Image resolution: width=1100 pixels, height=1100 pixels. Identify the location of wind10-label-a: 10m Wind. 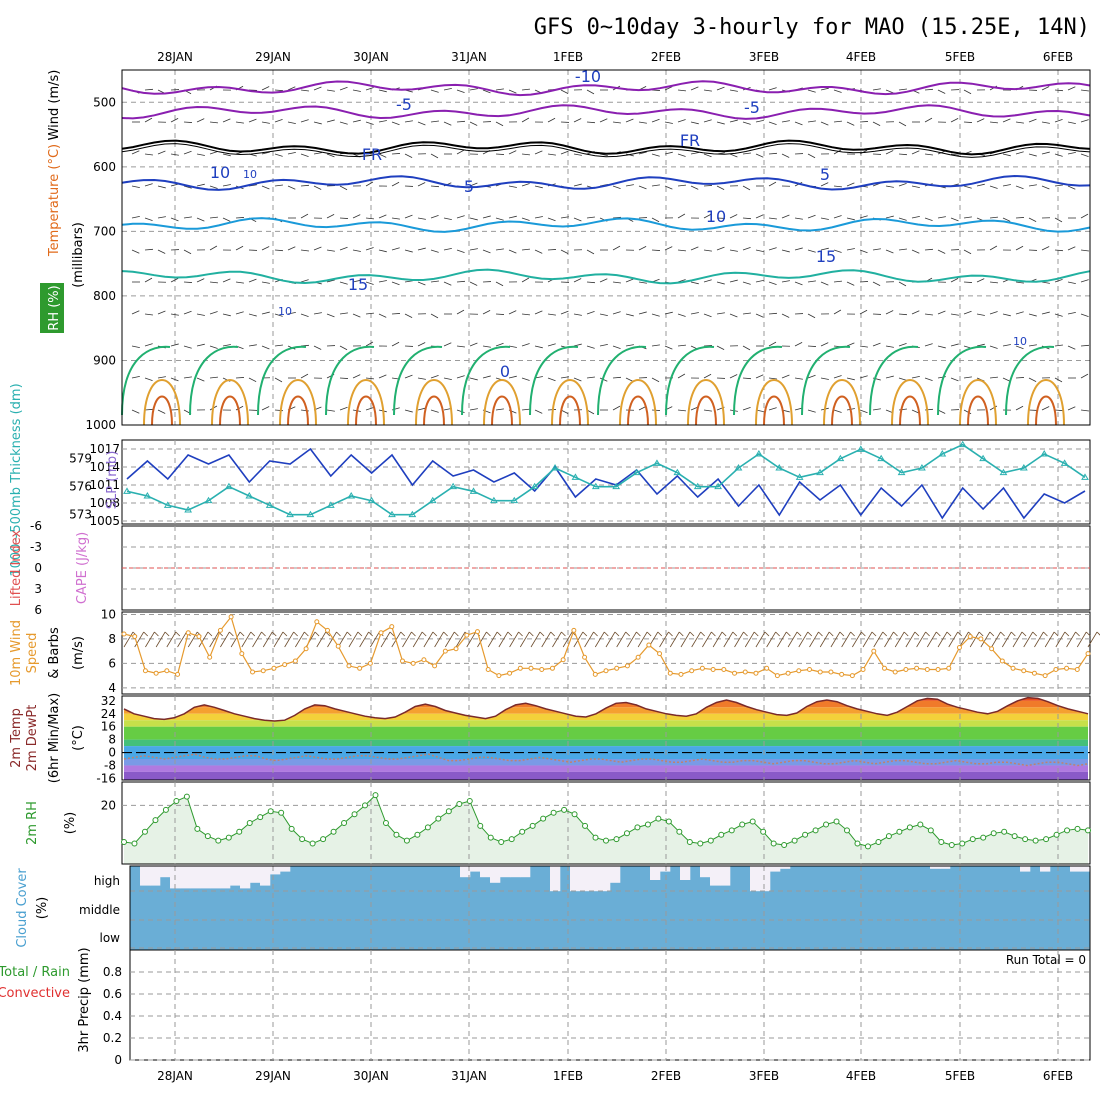
(16, 653).